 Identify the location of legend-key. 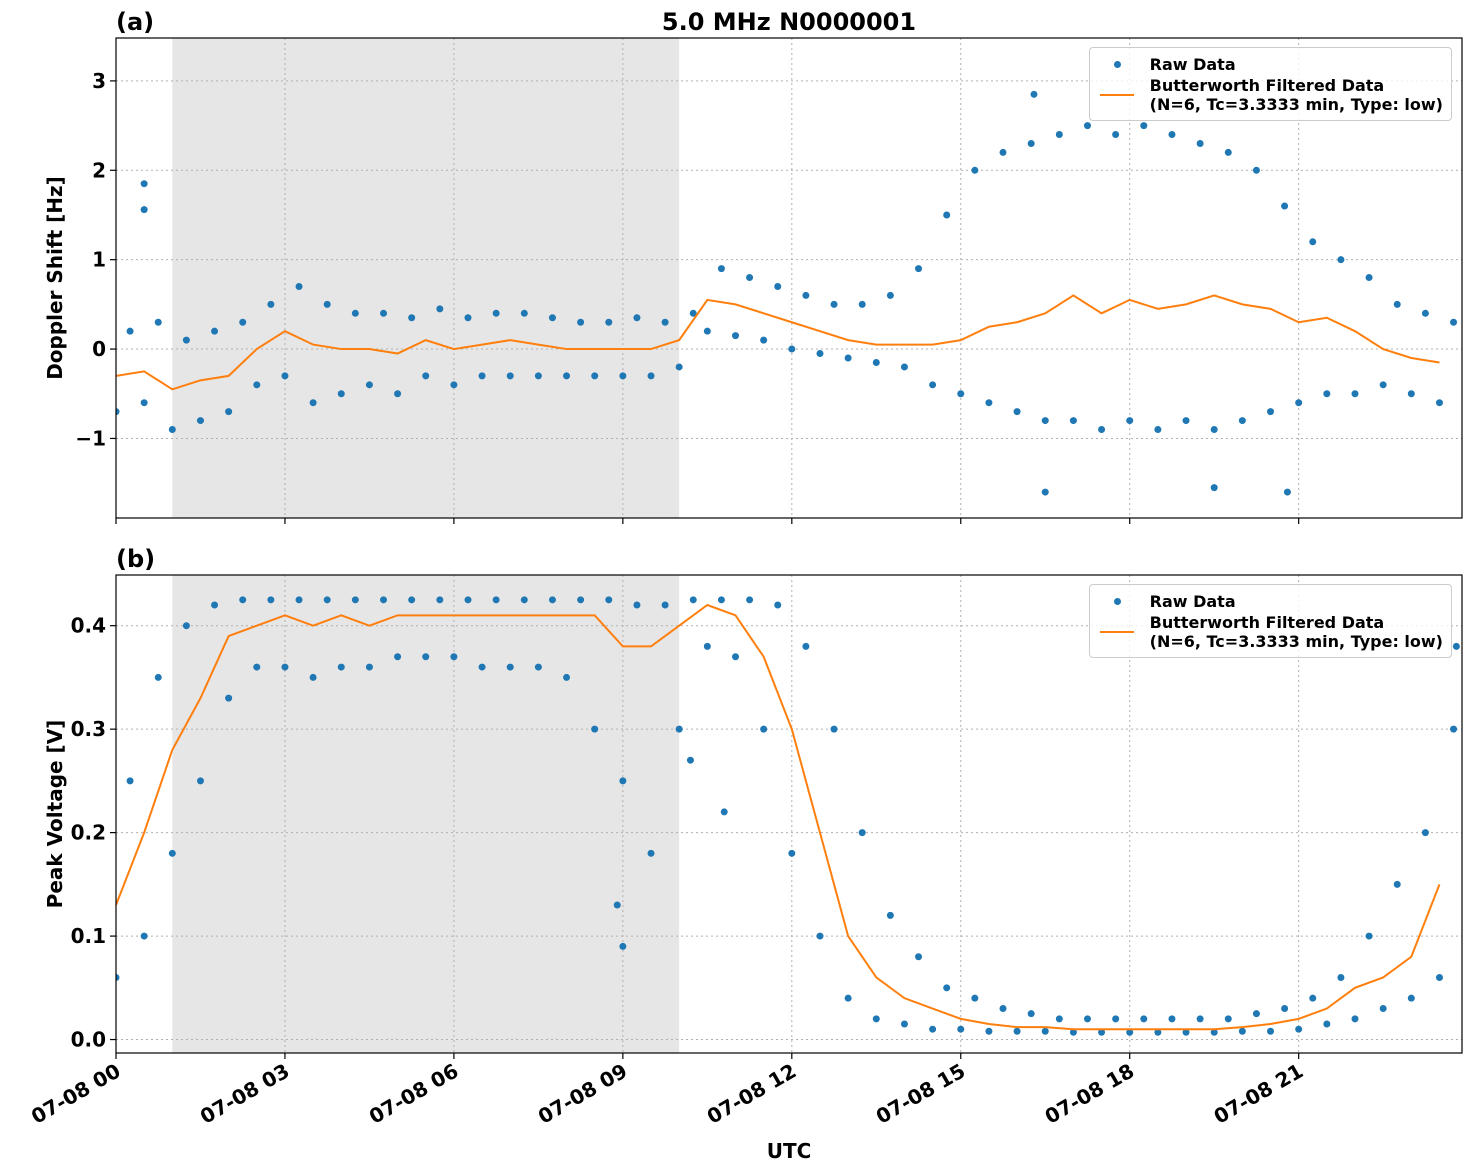
(1117, 601).